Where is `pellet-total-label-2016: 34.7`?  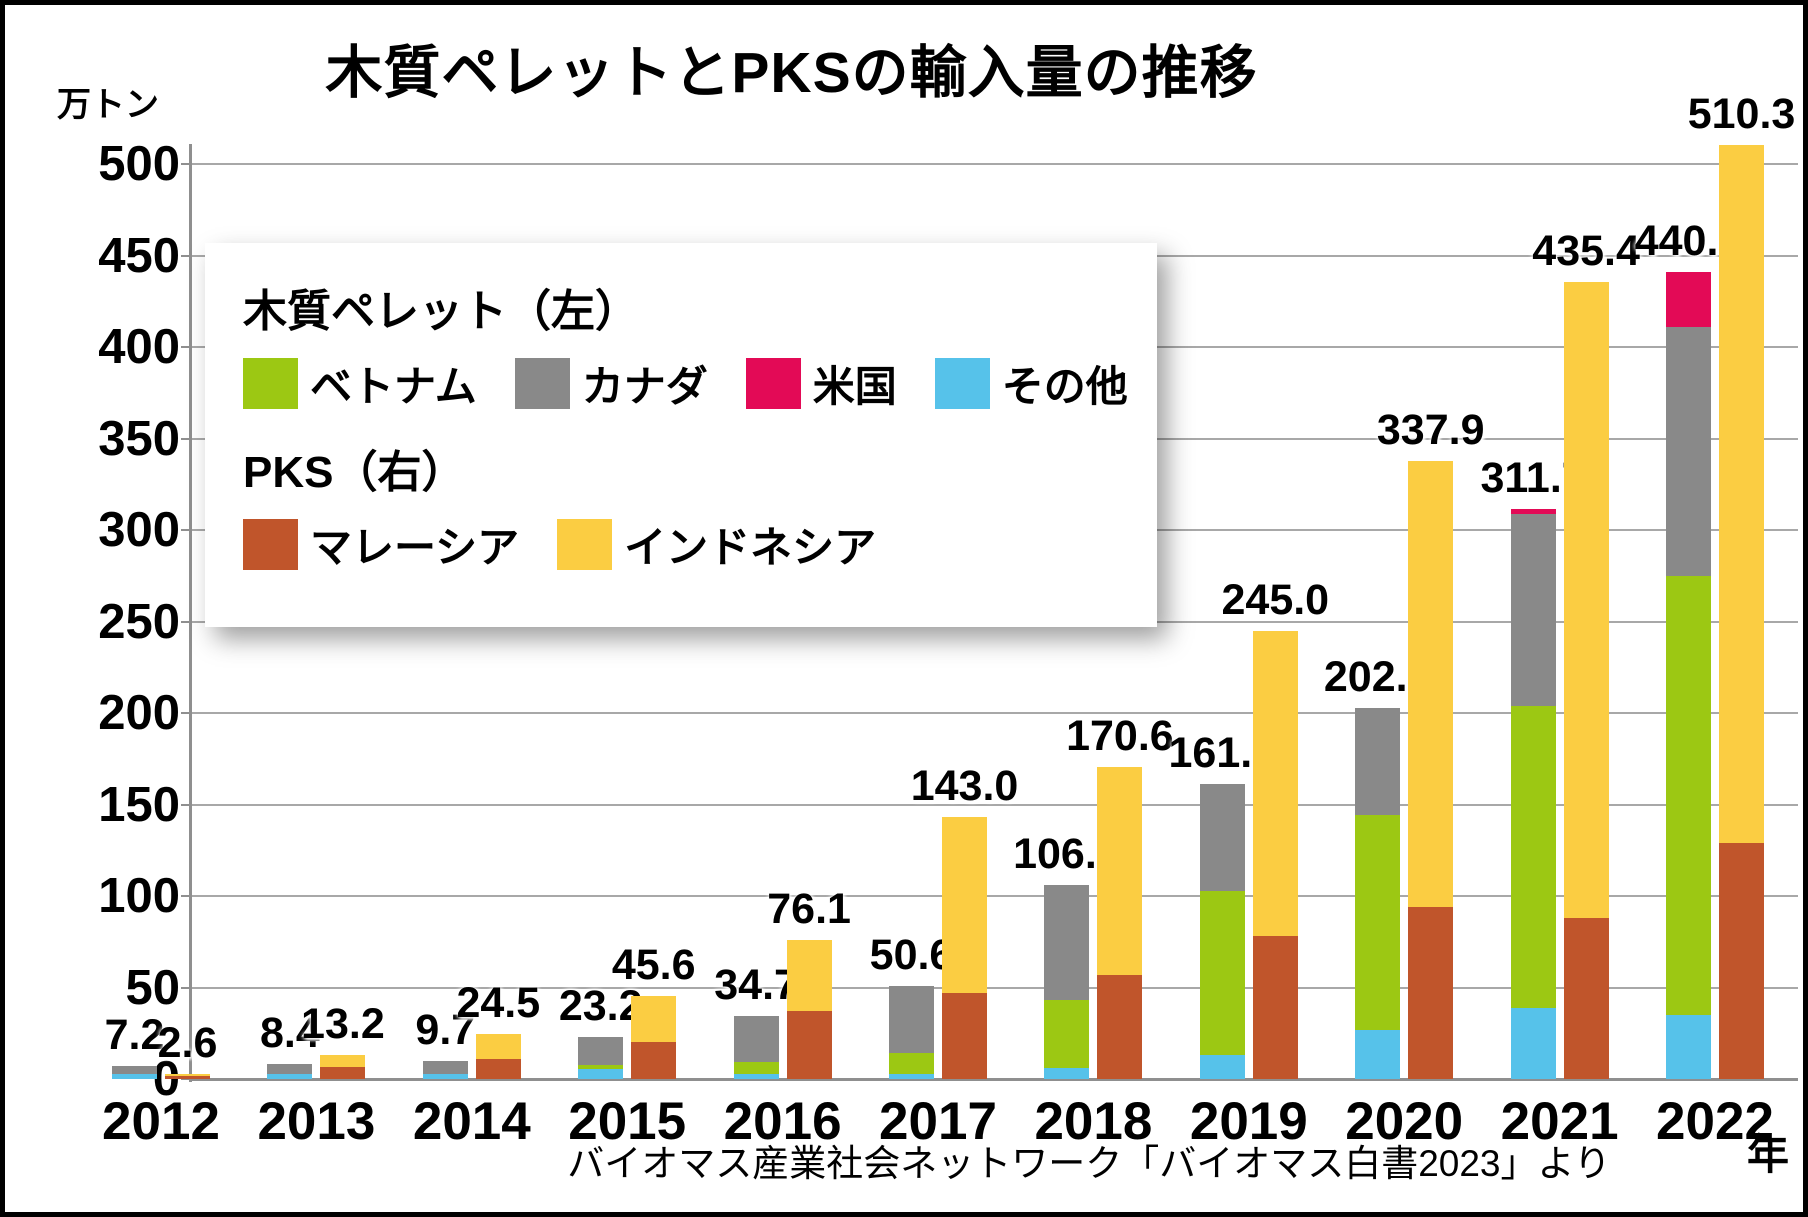
pellet-total-label-2016: 34.7 is located at coordinates (756, 984).